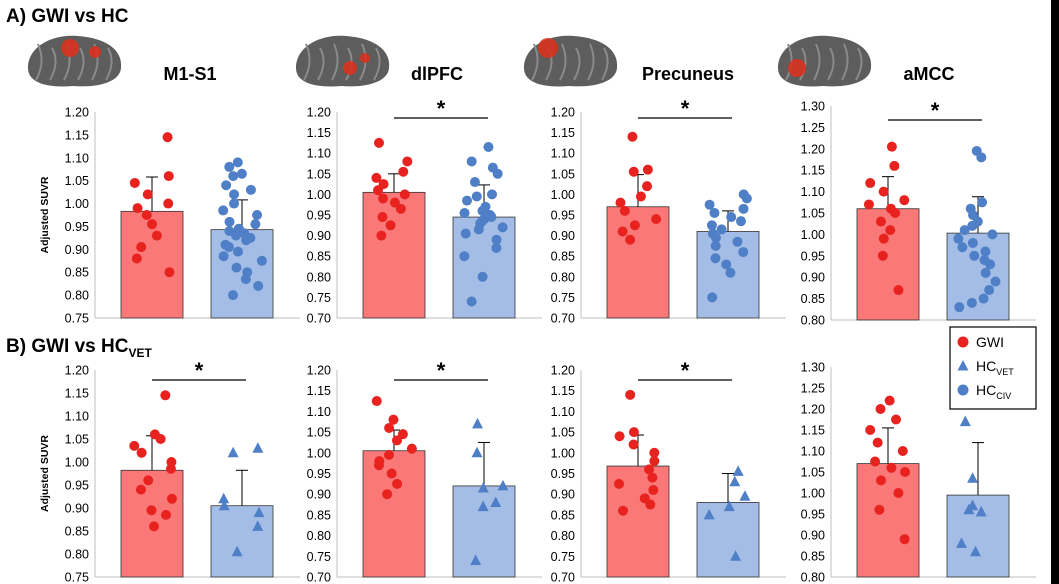 Image resolution: width=1059 pixels, height=584 pixels. What do you see at coordinates (77, 463) in the screenshot?
I see `y-tick-label: 1.00` at bounding box center [77, 463].